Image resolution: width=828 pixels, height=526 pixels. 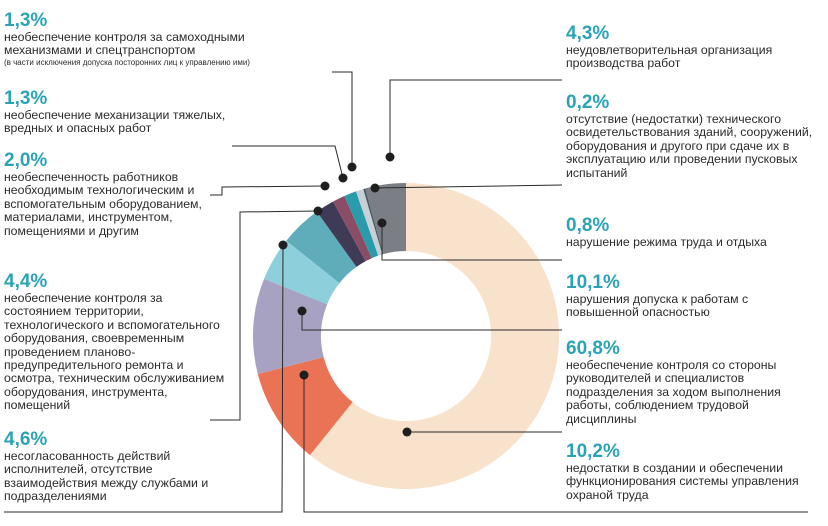 What do you see at coordinates (288, 162) in the screenshot?
I see `leader-s-mechanization` at bounding box center [288, 162].